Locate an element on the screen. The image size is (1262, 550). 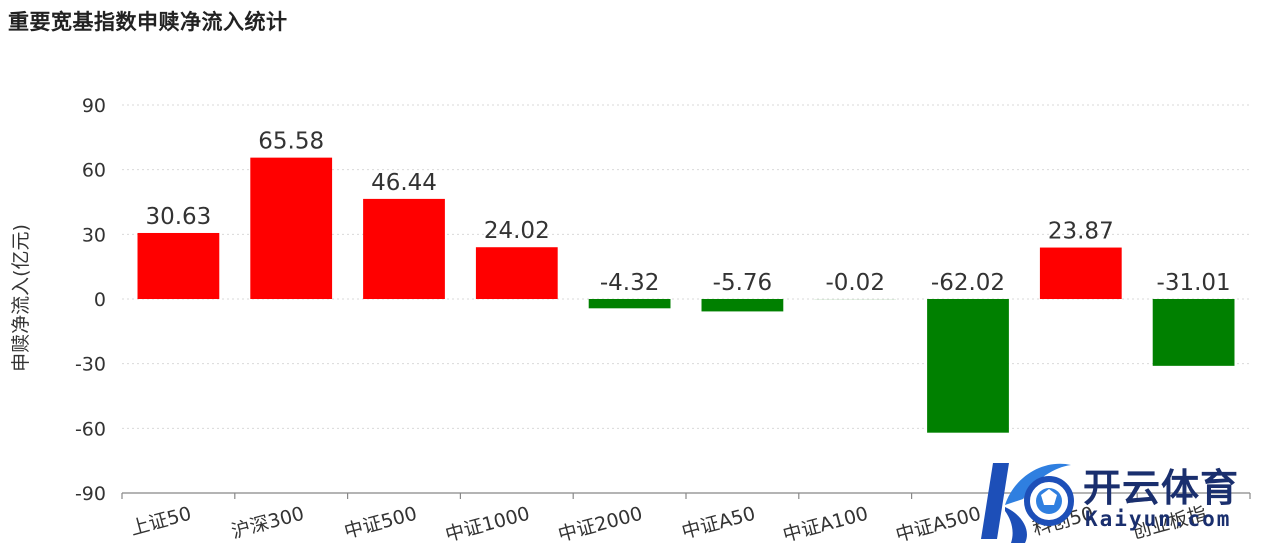
x-tick-label: 上证50 is located at coordinates (161, 521).